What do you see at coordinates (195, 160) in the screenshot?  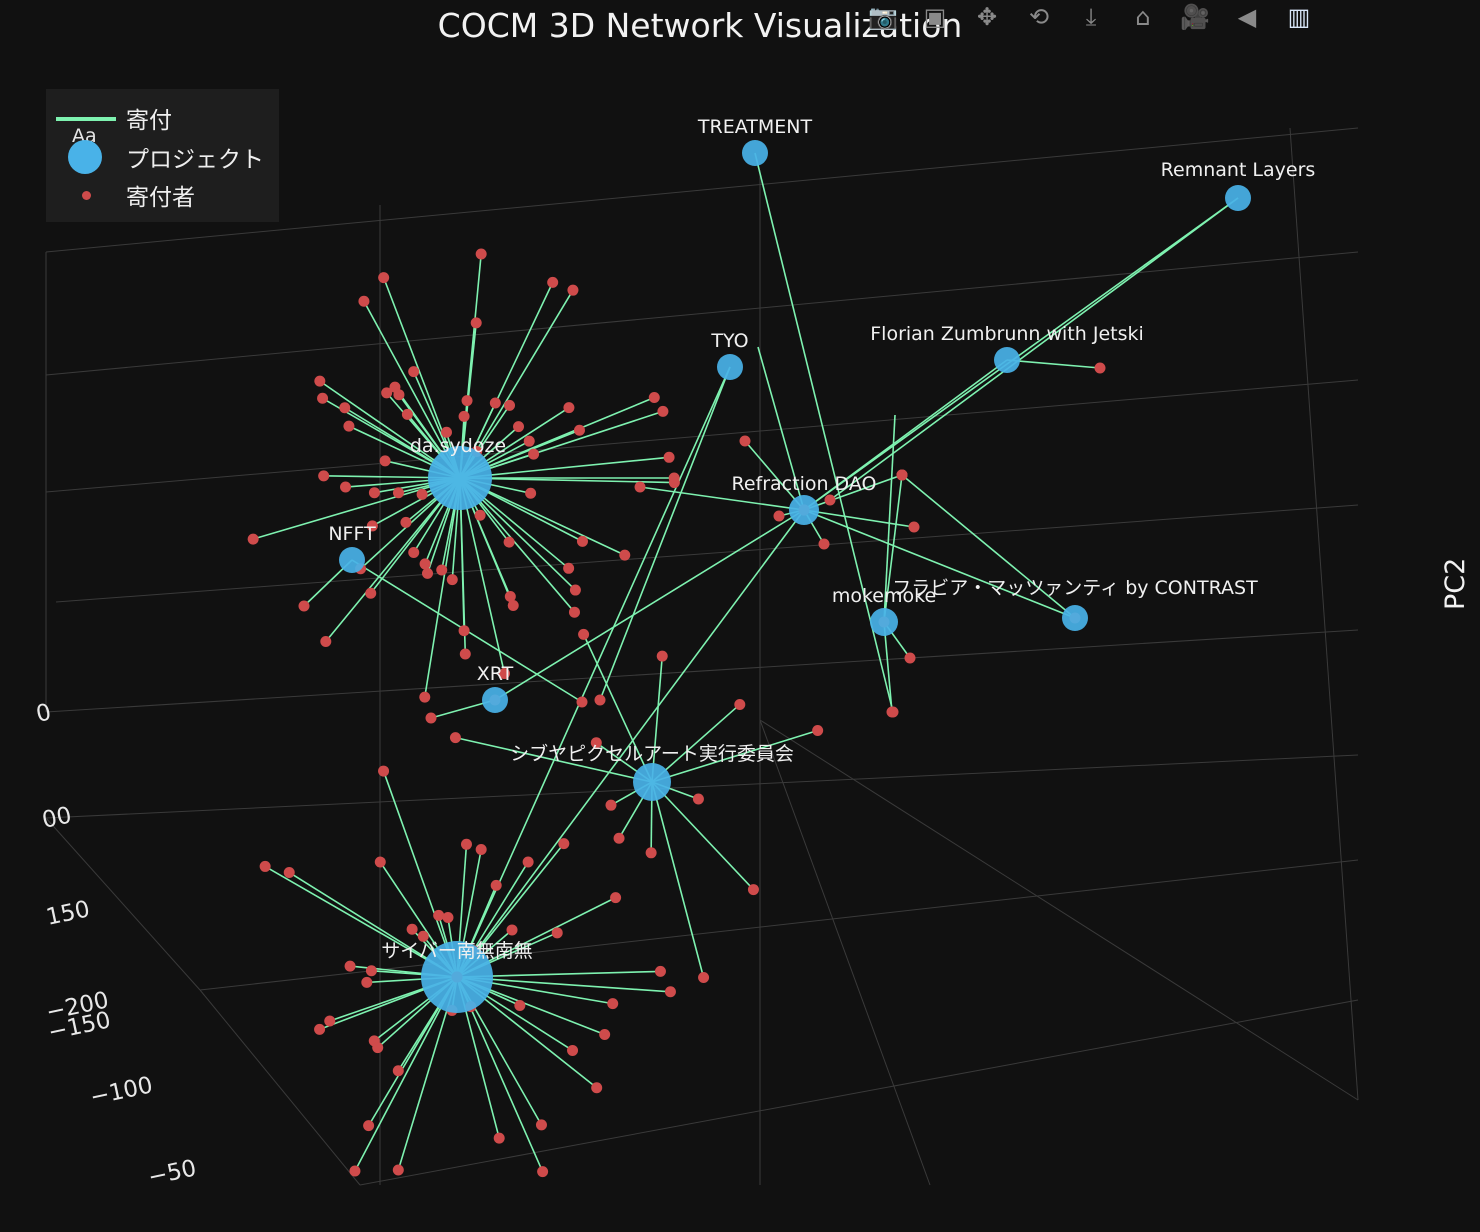 I see `legend-label-project: プロジェクト` at bounding box center [195, 160].